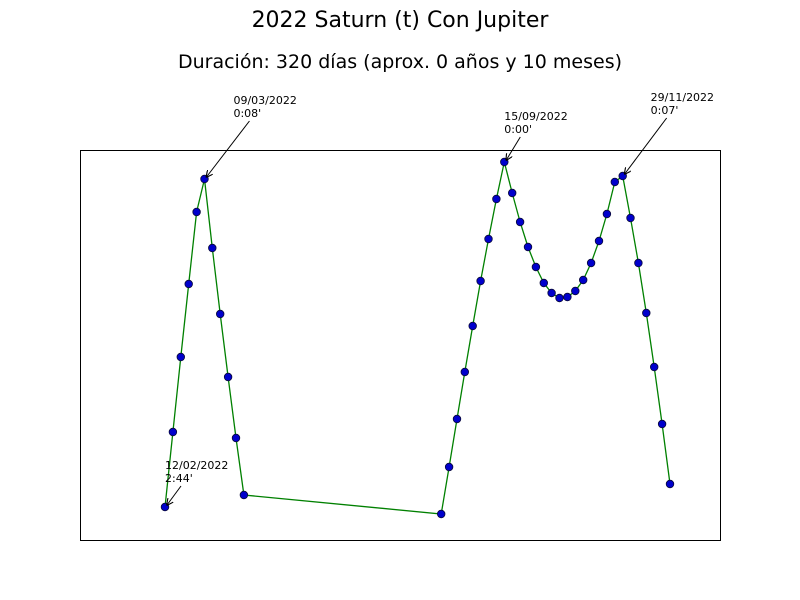 The image size is (800, 600). What do you see at coordinates (665, 110) in the screenshot?
I see `annotation-value: 0:07'` at bounding box center [665, 110].